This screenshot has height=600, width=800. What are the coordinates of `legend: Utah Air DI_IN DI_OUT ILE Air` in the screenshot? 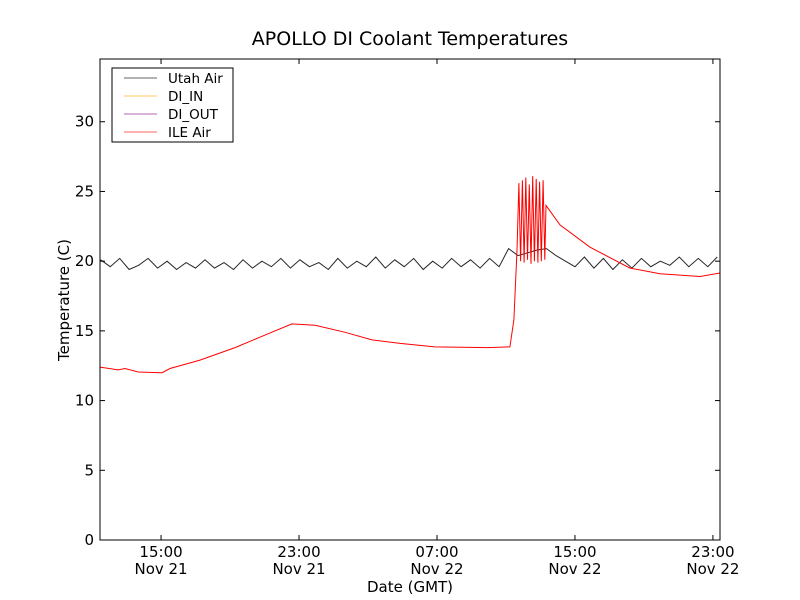 It's located at (172, 105).